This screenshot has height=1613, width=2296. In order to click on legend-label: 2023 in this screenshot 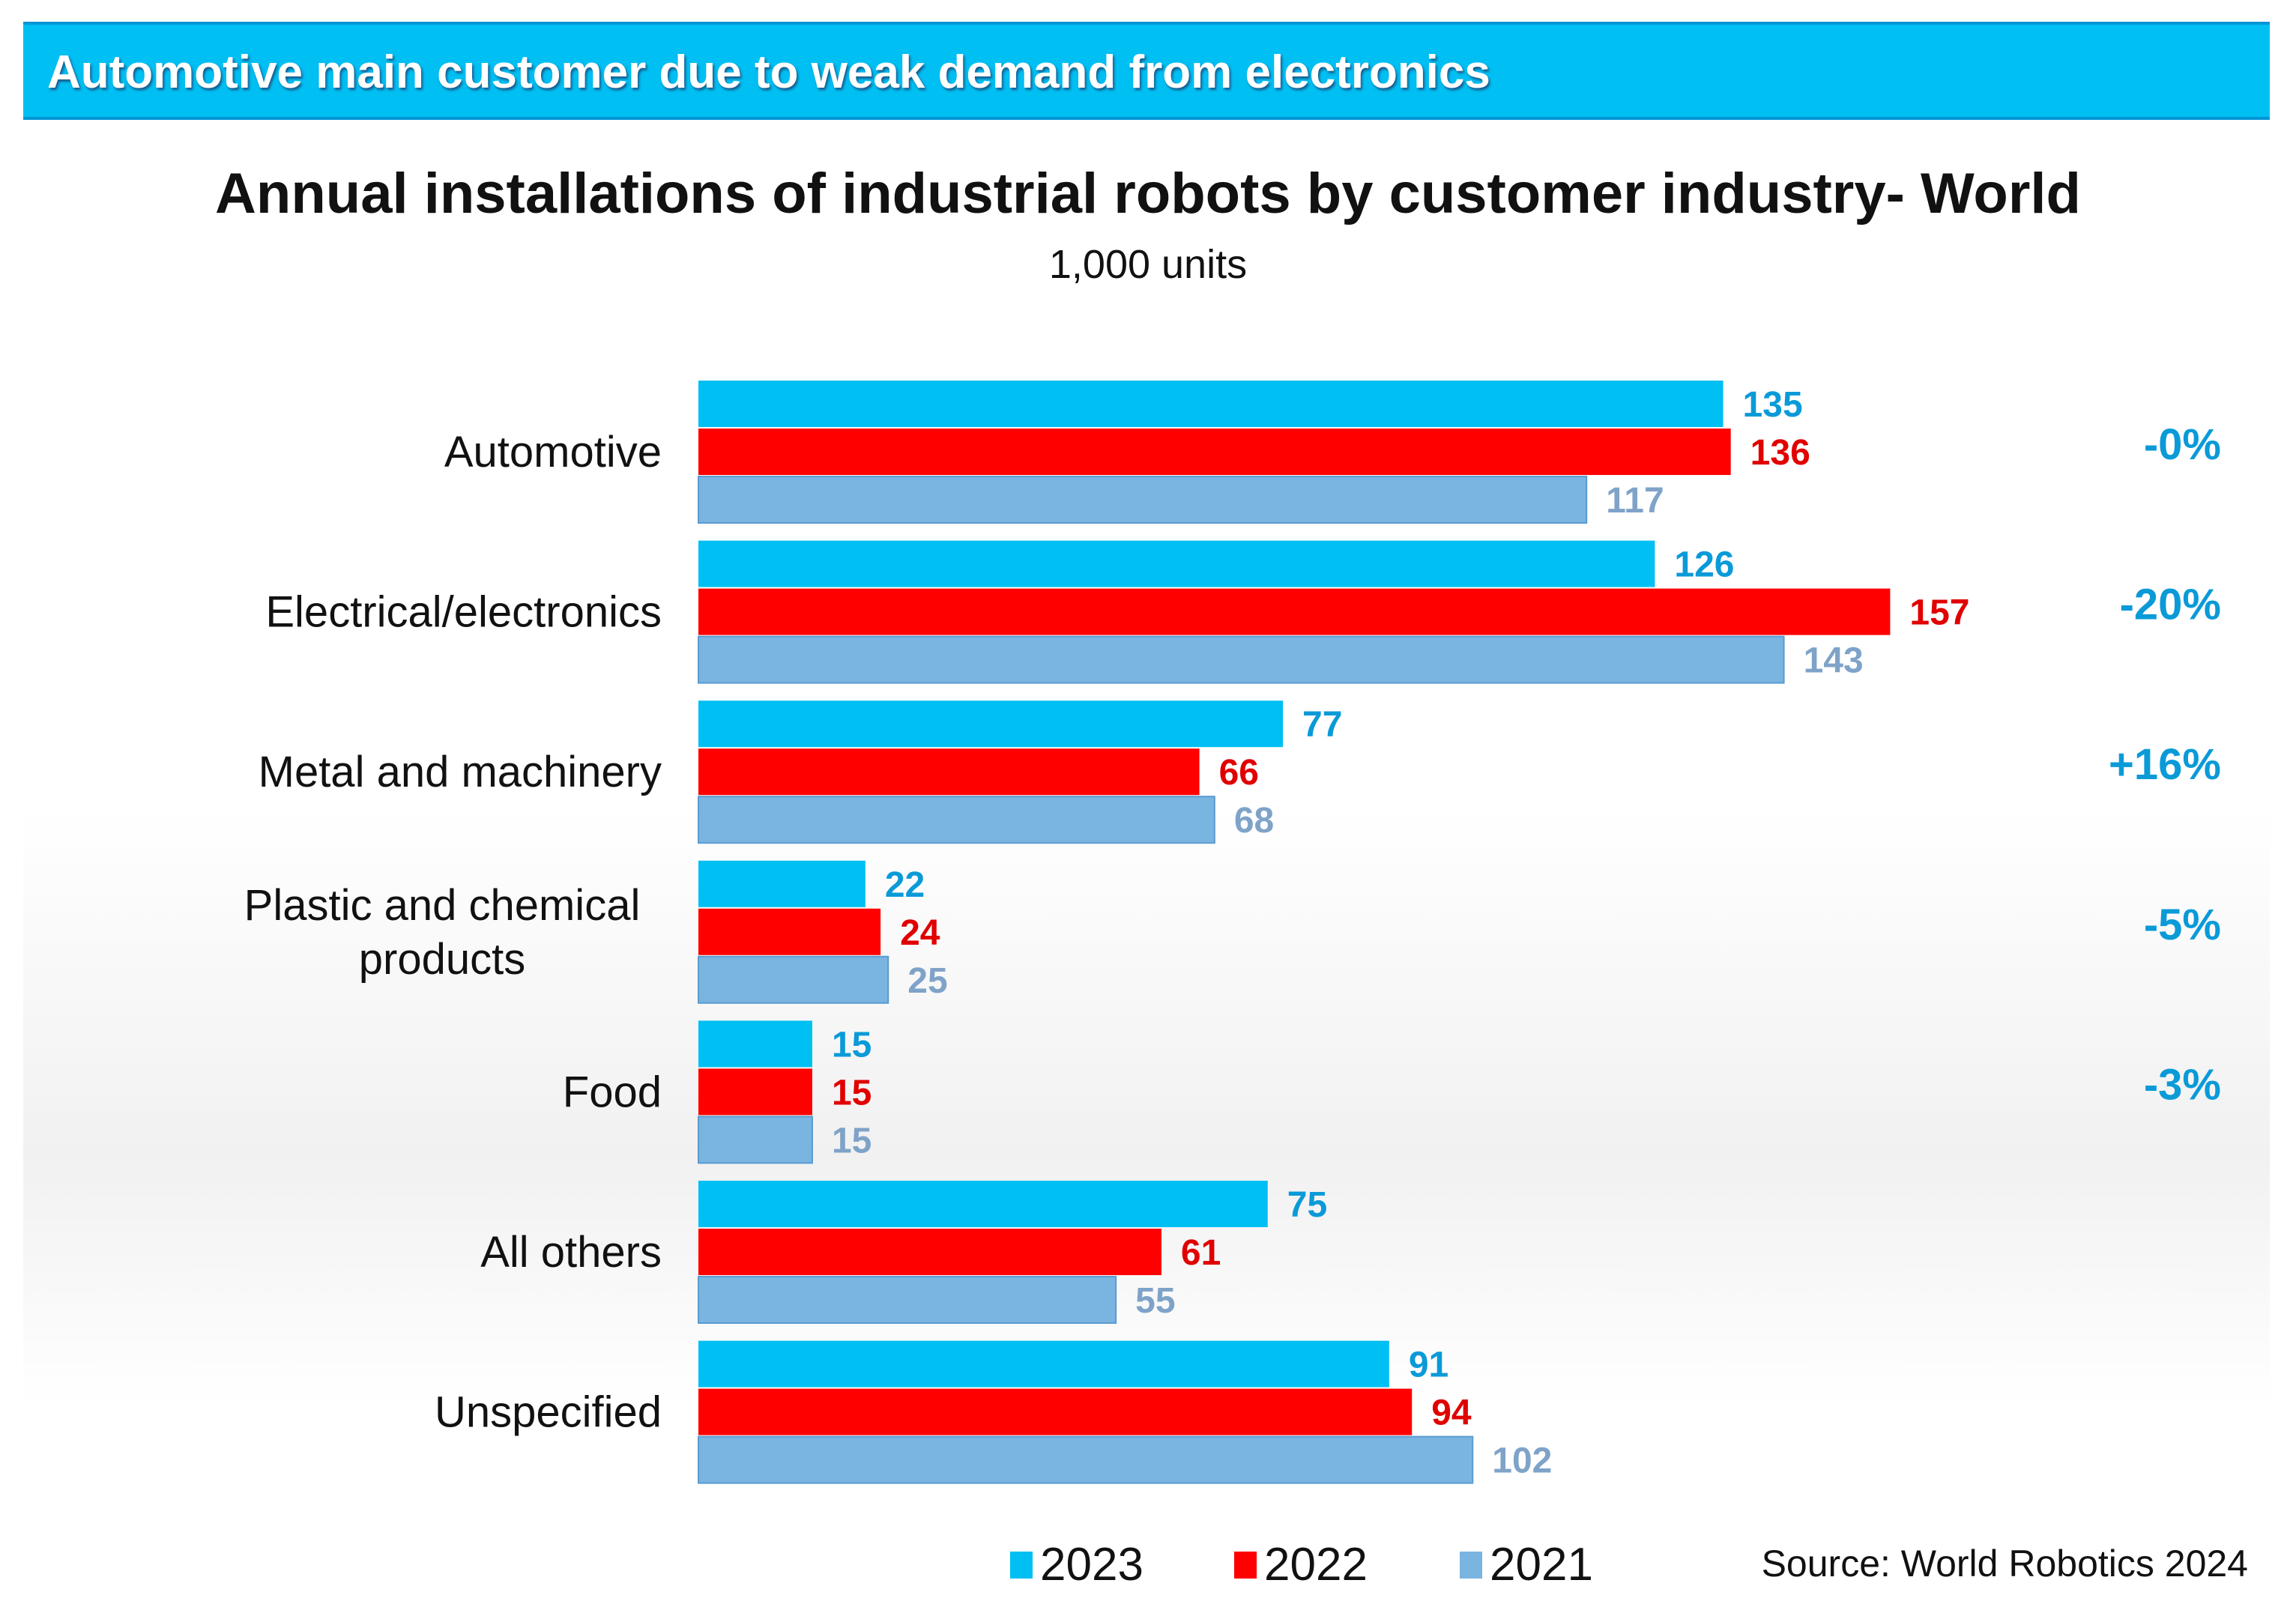, I will do `click(1092, 1565)`.